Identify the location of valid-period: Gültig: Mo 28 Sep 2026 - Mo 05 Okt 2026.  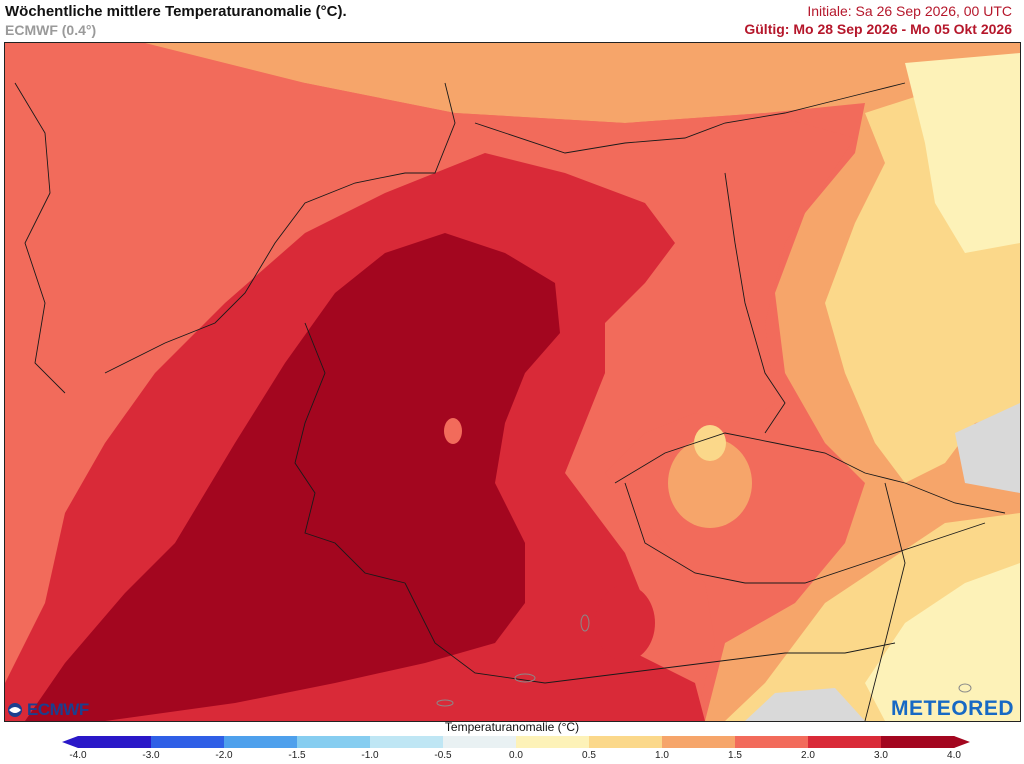
(878, 29).